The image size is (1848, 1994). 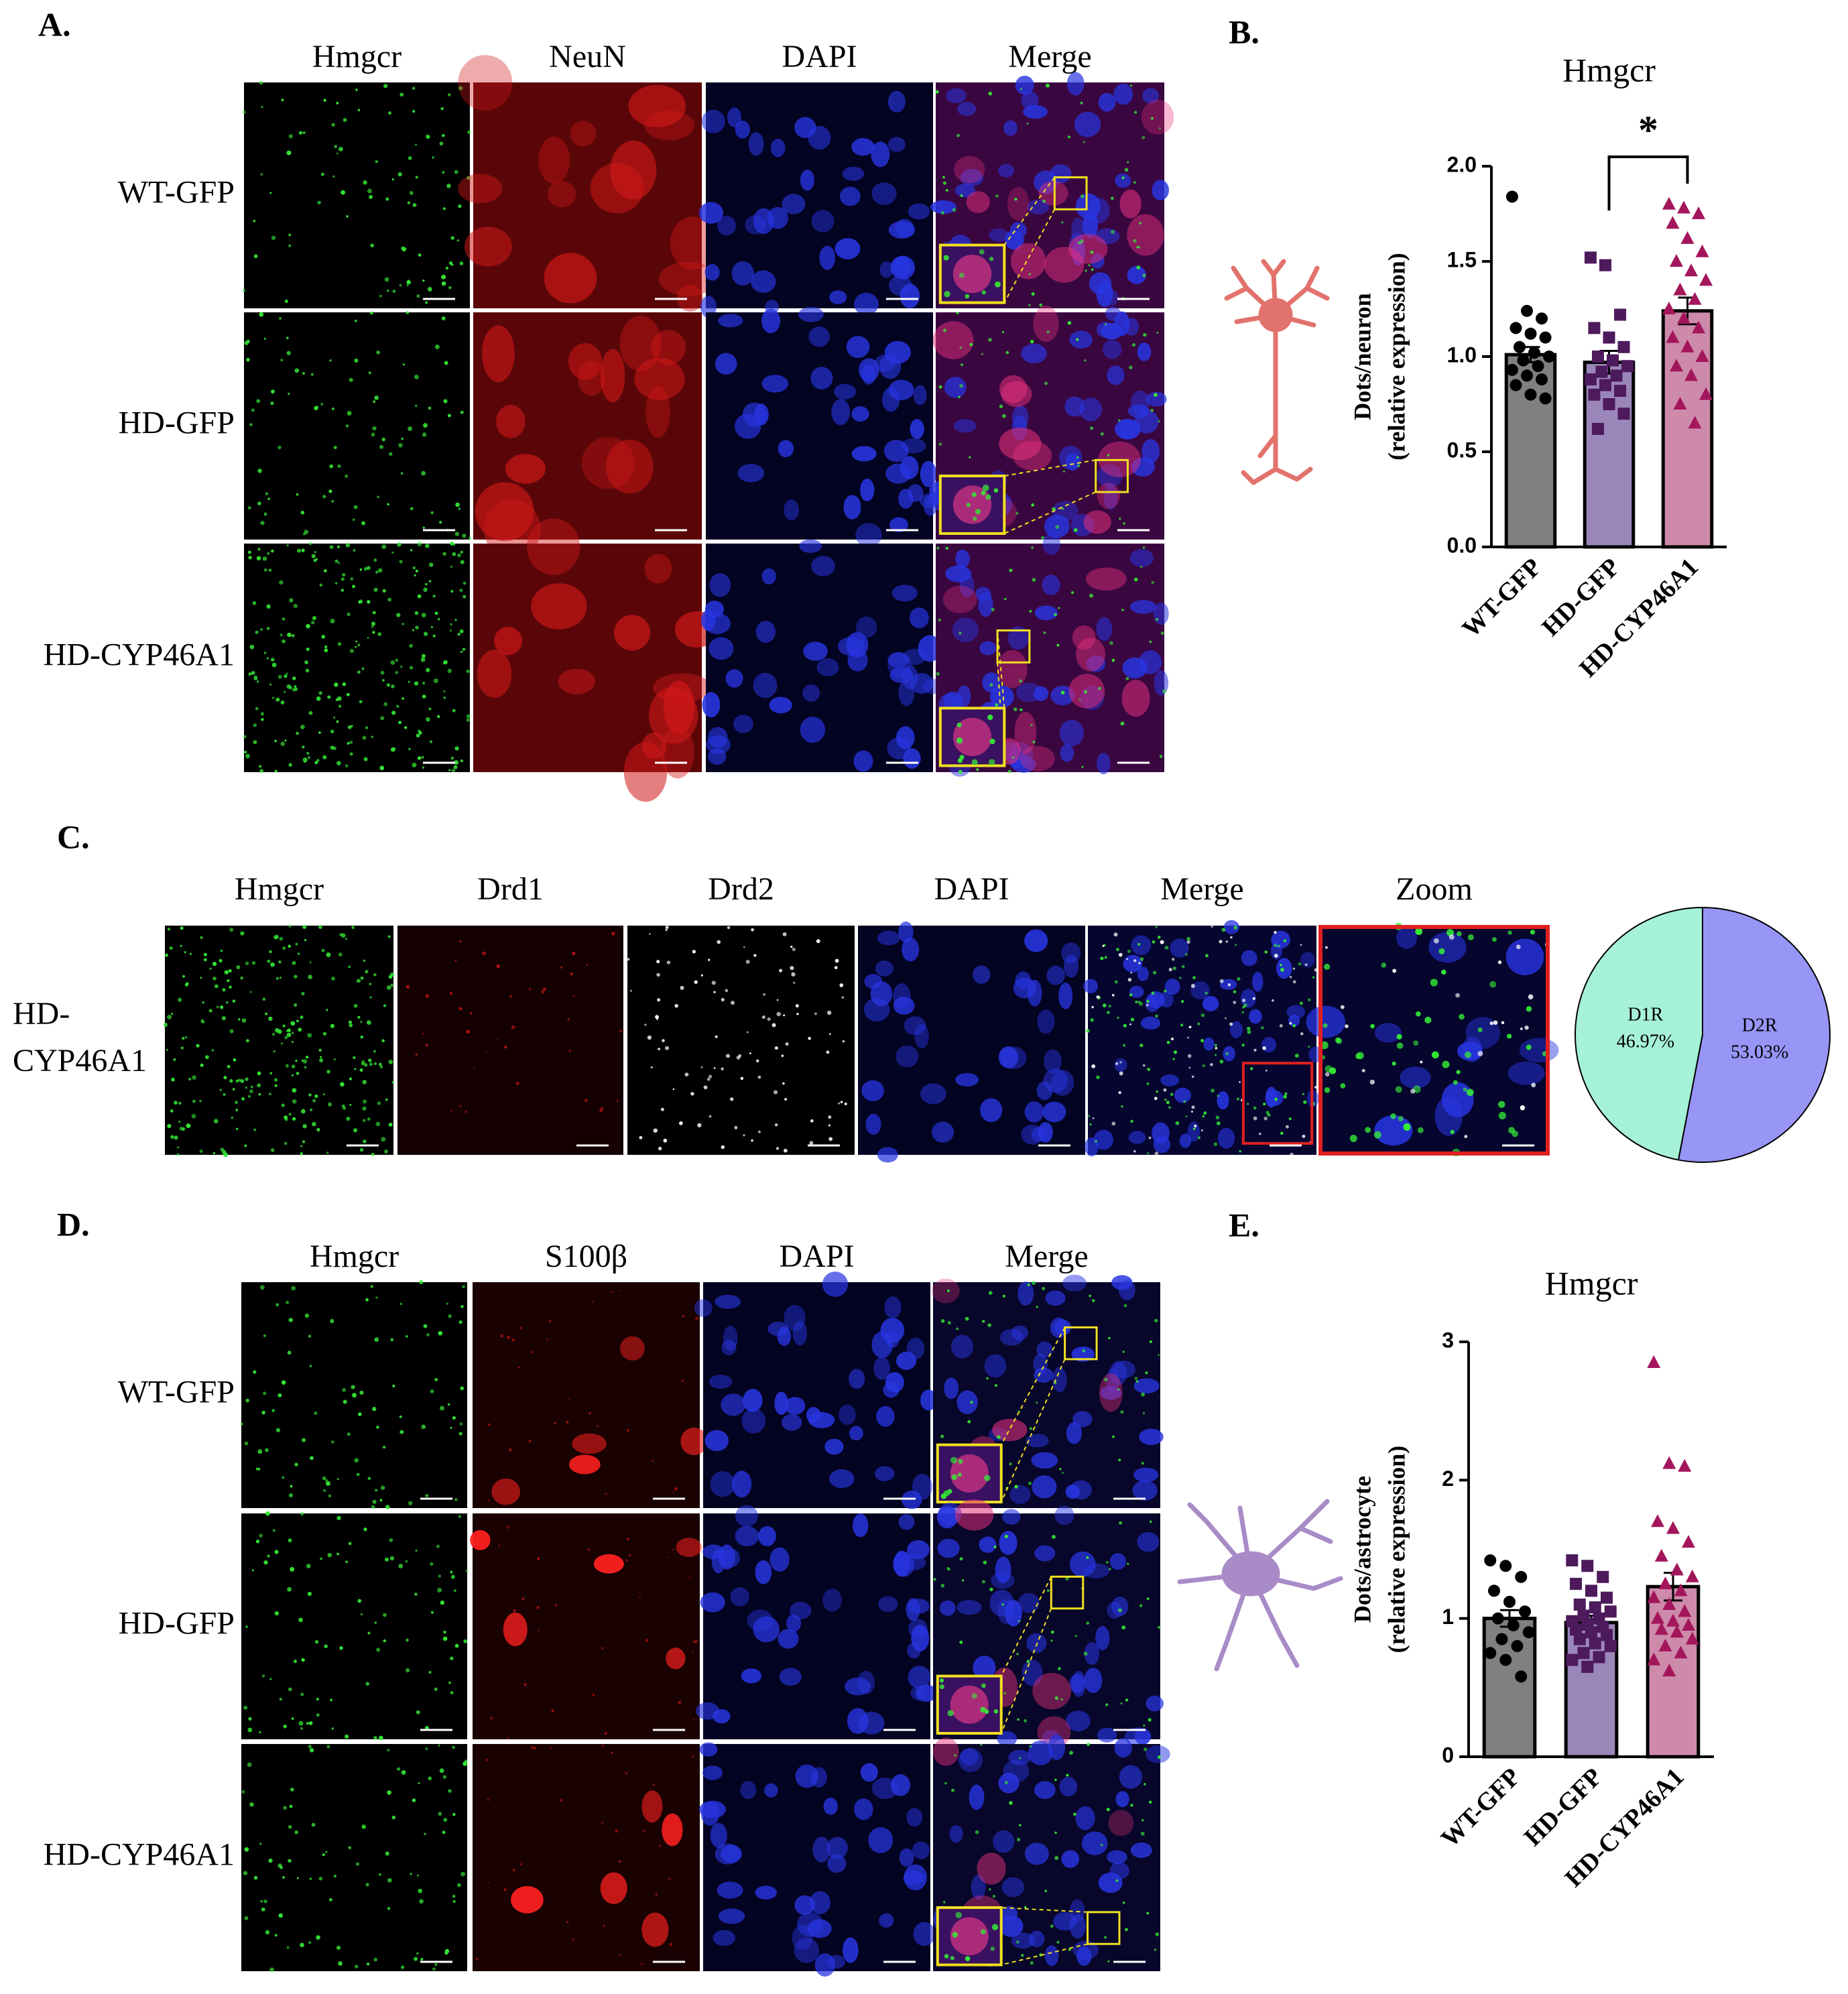 I want to click on micrograph, so click(x=1047, y=422).